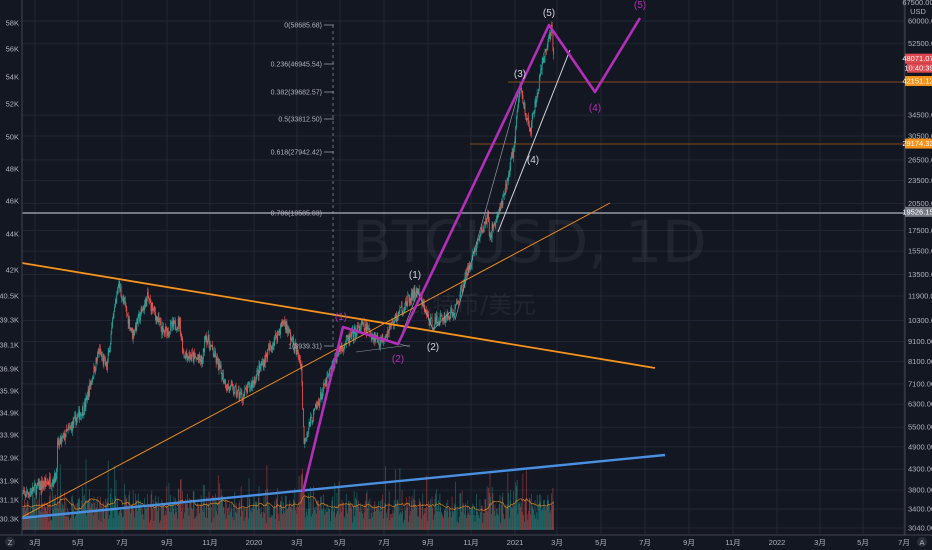 This screenshot has width=932, height=550. Describe the element at coordinates (338, 315) in the screenshot. I see `descending-trendline` at that location.